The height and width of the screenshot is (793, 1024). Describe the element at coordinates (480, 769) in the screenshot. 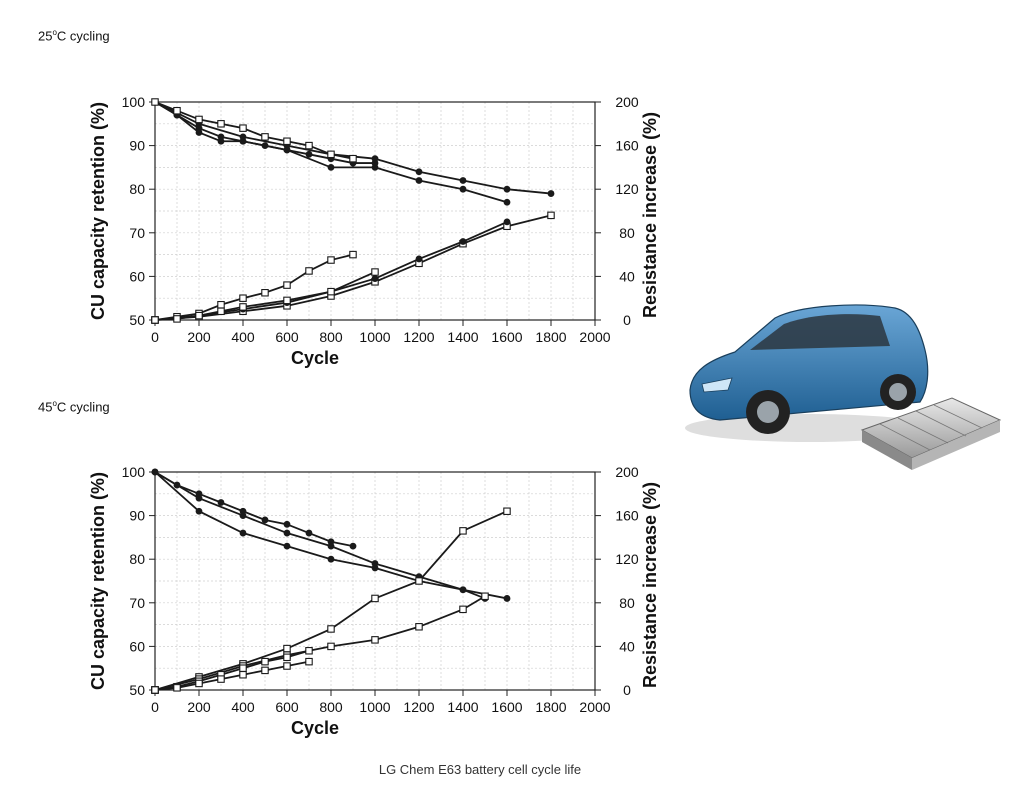

I see `figure-caption: LG Chem E63 battery cell cycle life` at that location.